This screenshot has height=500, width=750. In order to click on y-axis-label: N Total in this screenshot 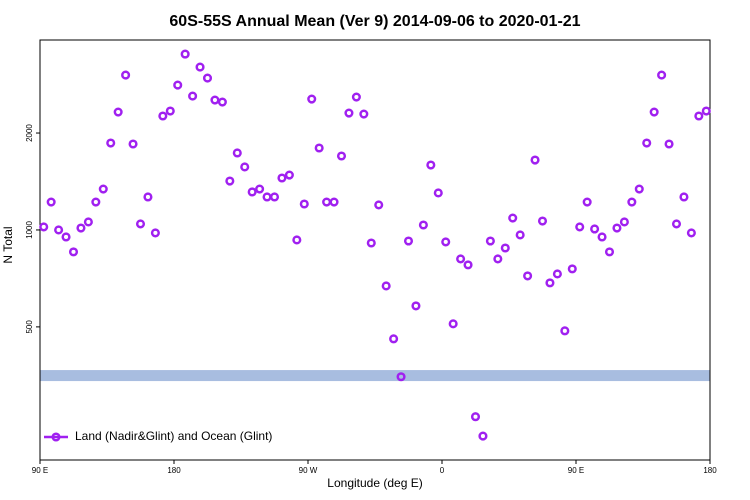, I will do `click(8, 244)`.